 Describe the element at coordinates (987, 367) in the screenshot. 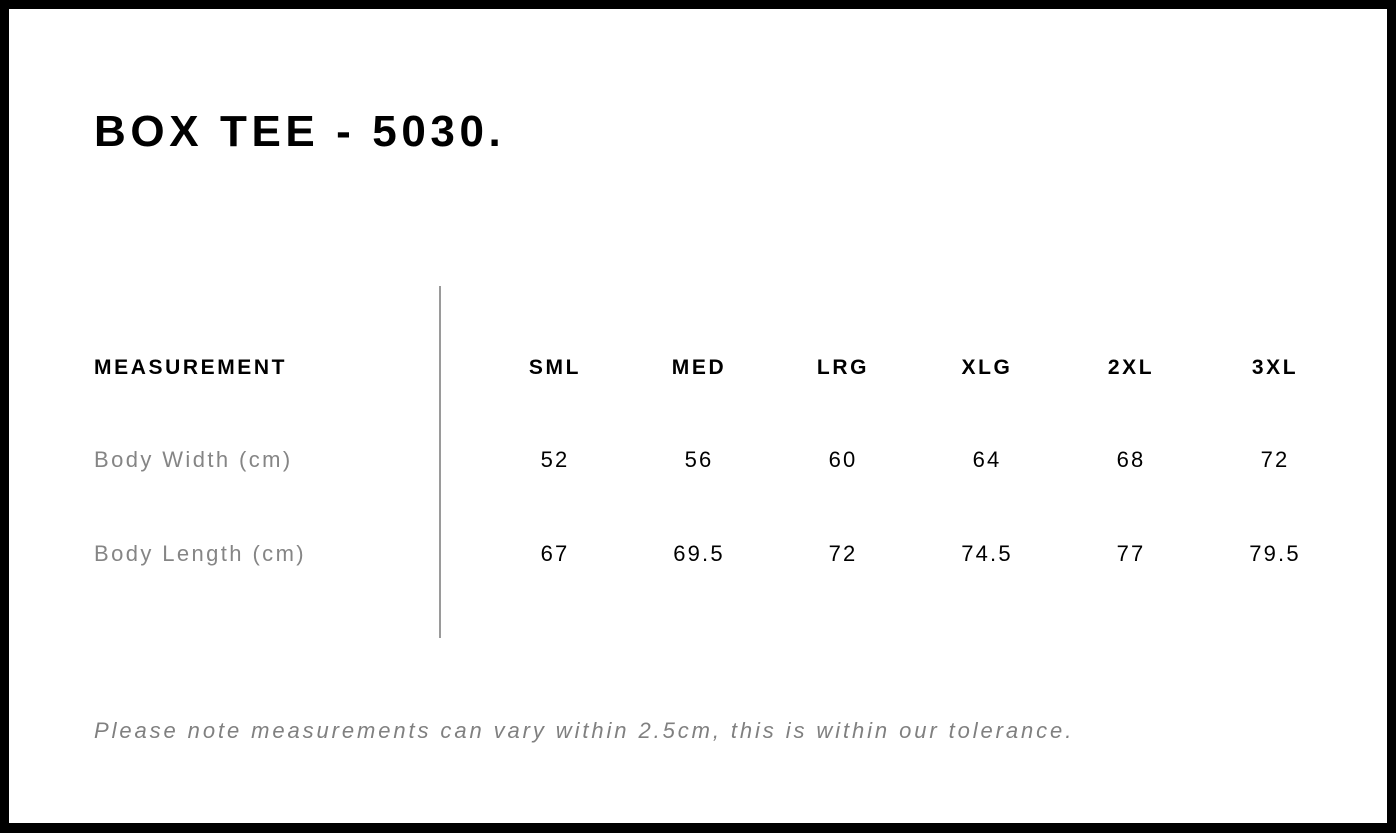

I see `size-header-xlg: XLG` at that location.